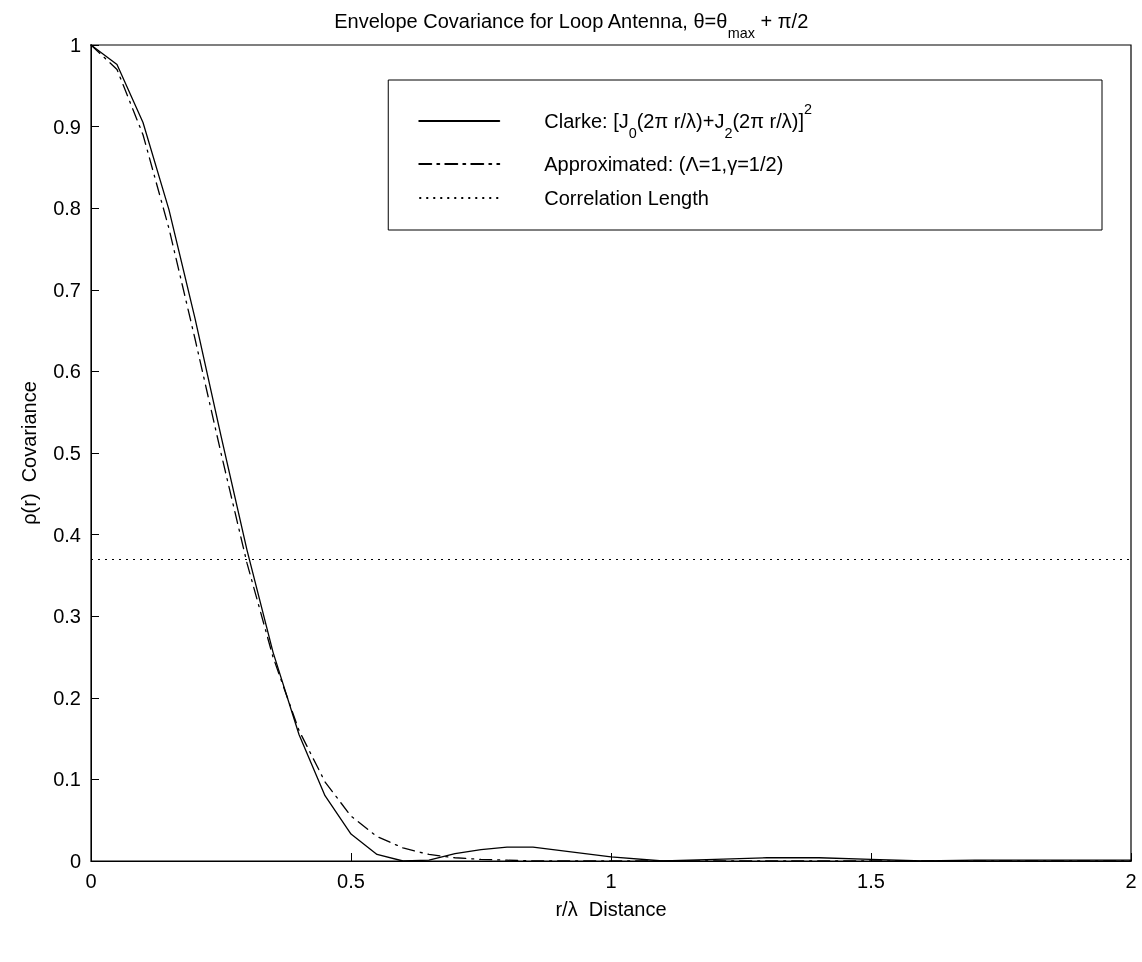 The image size is (1142, 962). I want to click on y-tick-label: 0.9, so click(67, 126).